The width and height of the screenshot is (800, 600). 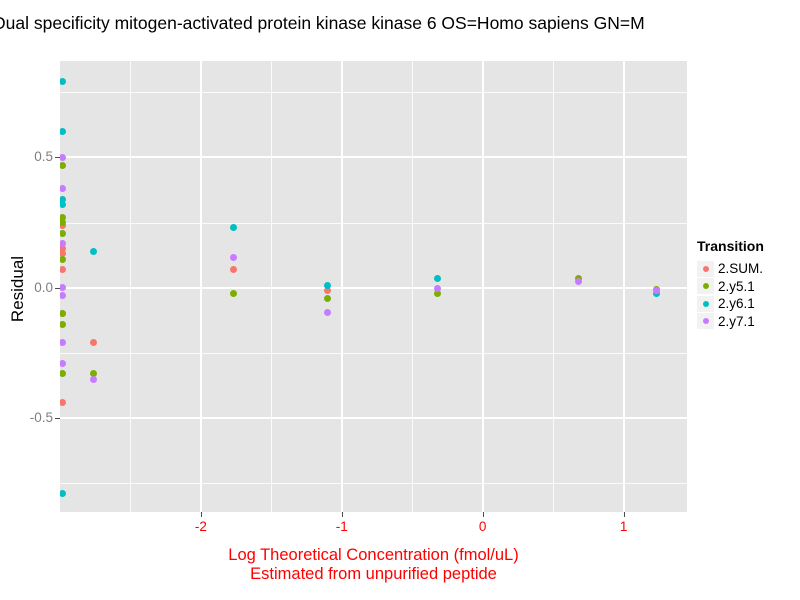 I want to click on legend-rows: 2.SUM. 2.y5.1 2.y6.1 2.y7.1, so click(x=730, y=295).